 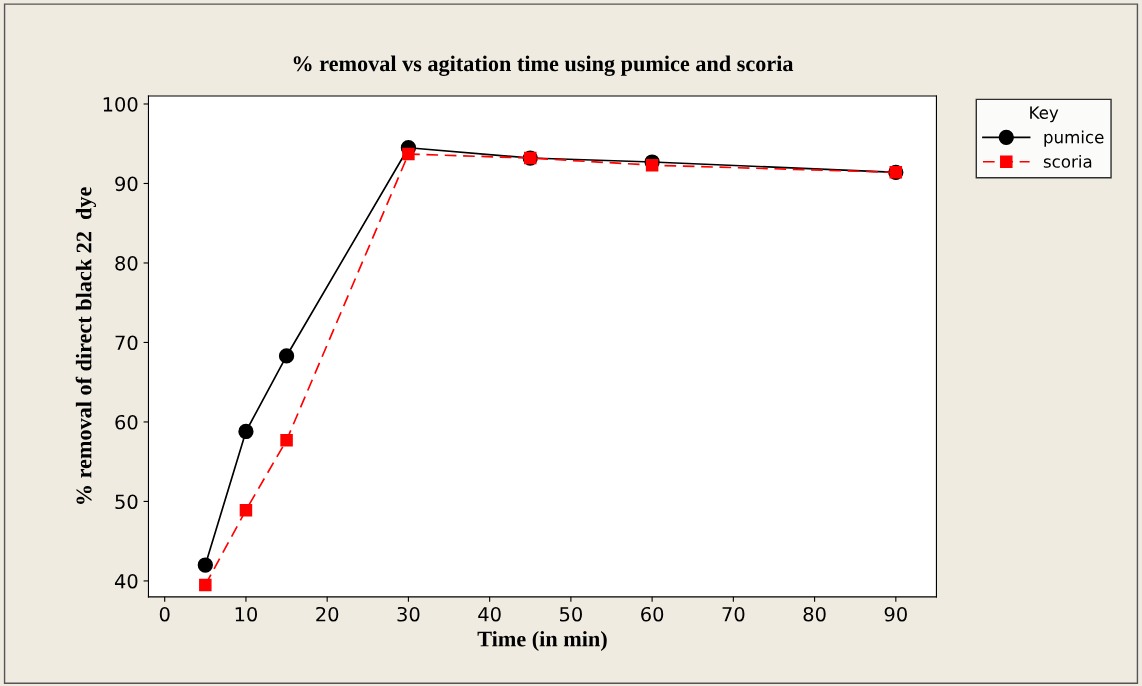 I want to click on chart-title: % removal vs agitation time using pumice and scoria, so click(x=543, y=65).